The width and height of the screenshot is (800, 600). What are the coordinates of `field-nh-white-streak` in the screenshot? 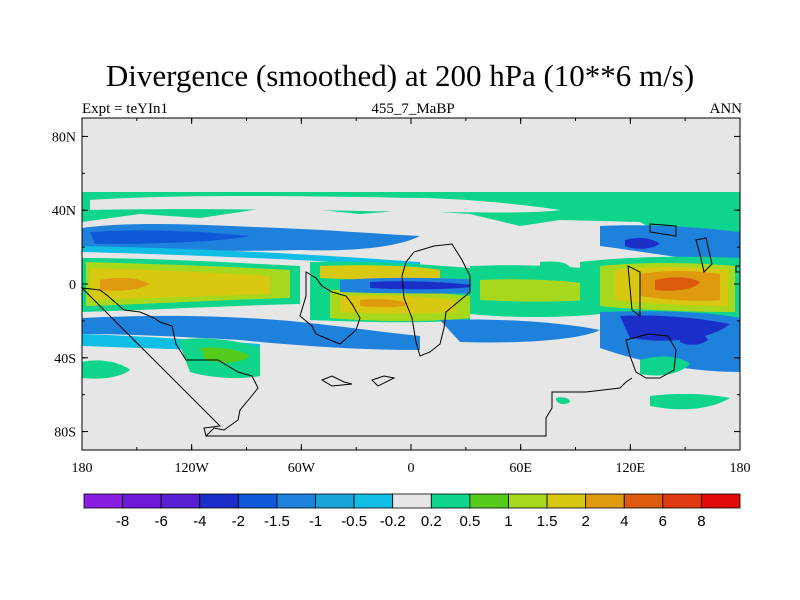 It's located at (325, 204).